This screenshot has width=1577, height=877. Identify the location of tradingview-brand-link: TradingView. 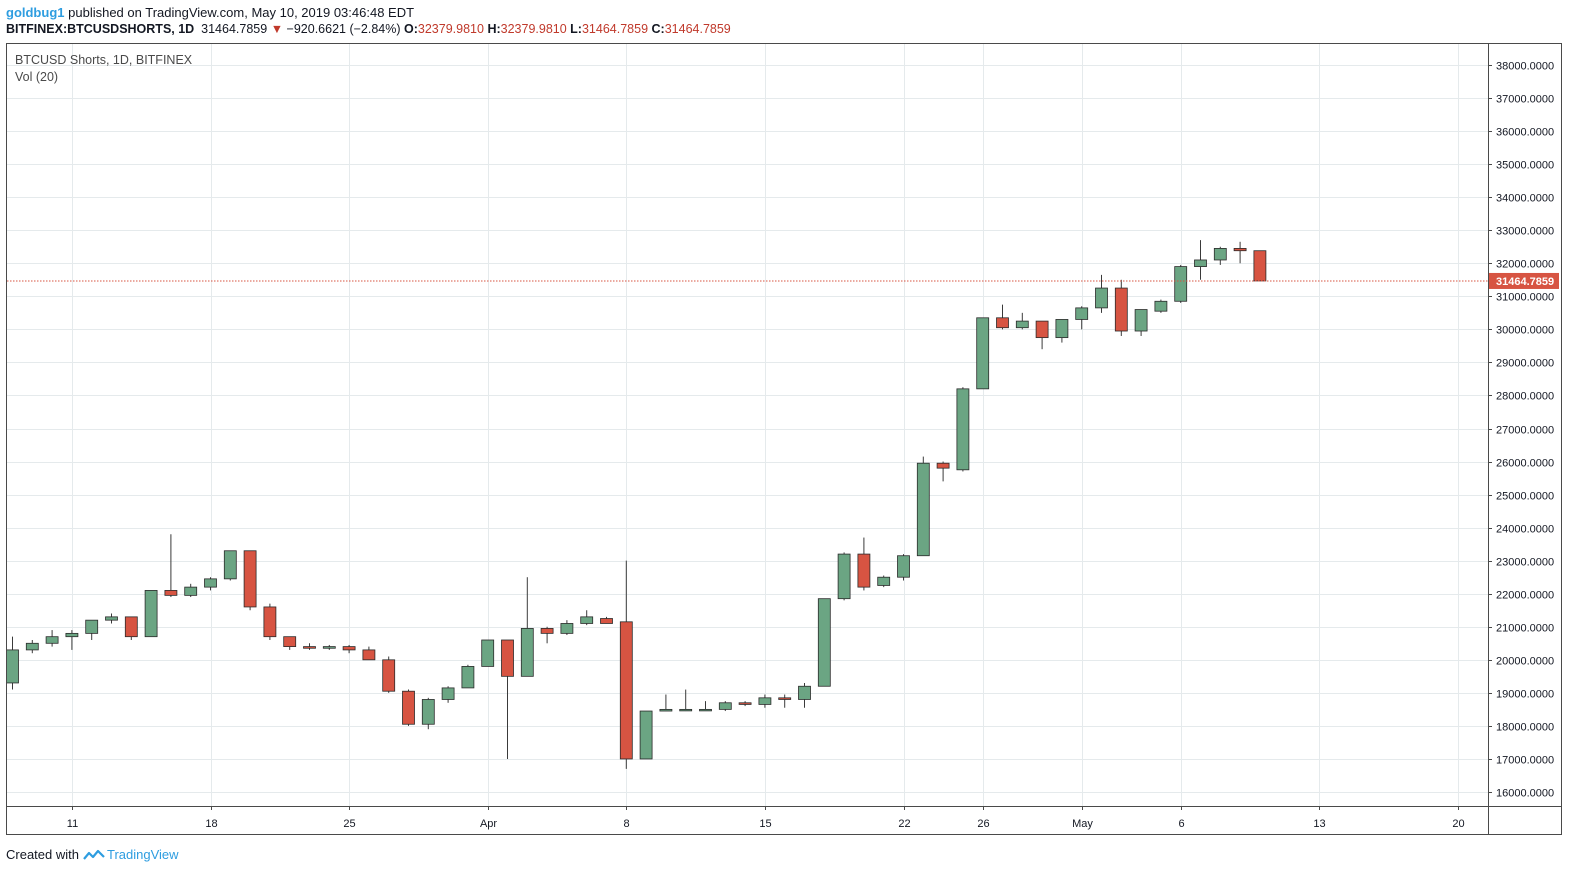
(142, 854).